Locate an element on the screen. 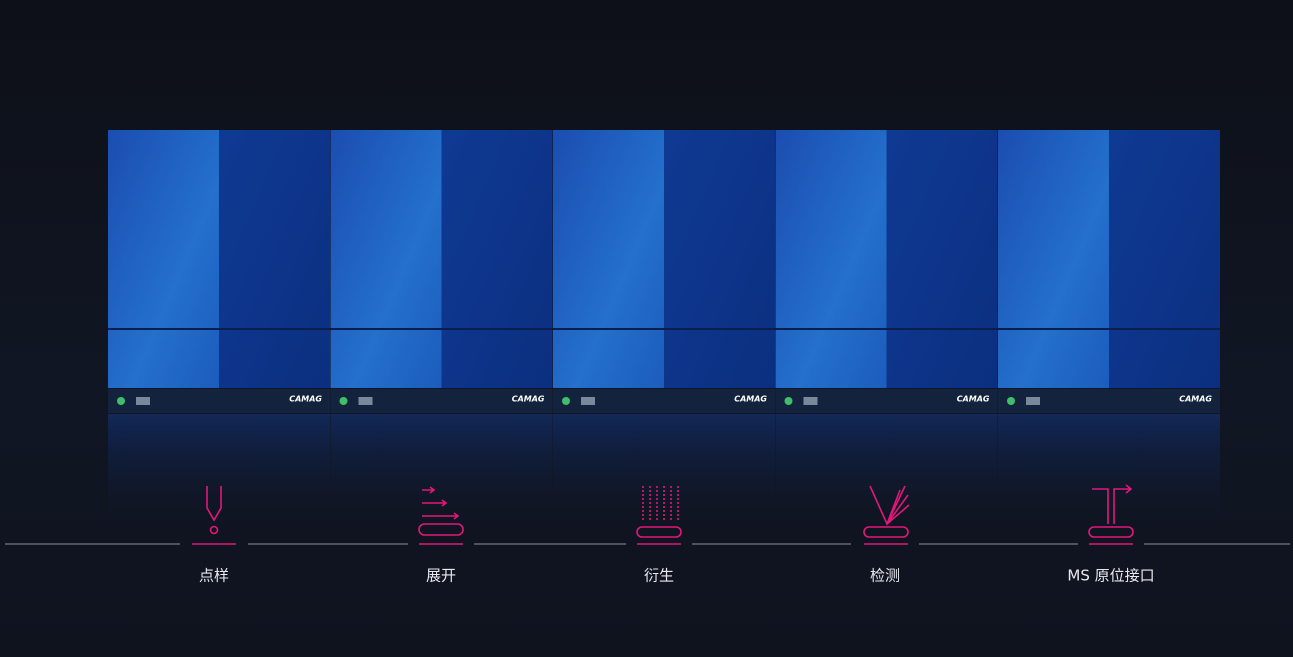 This screenshot has width=1293, height=657. icon-development is located at coordinates (441, 515).